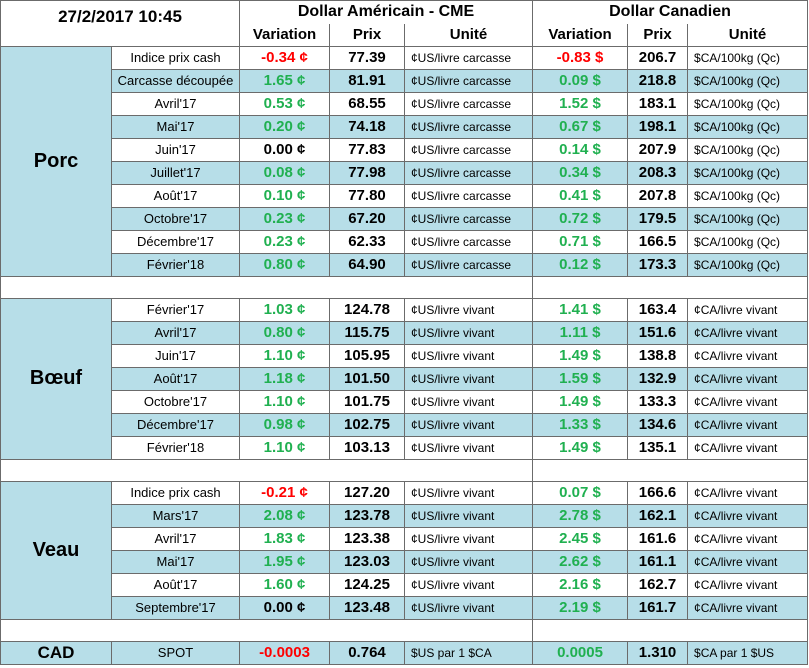 This screenshot has width=809, height=668. I want to click on variation: 0.98 ¢, so click(284, 424).